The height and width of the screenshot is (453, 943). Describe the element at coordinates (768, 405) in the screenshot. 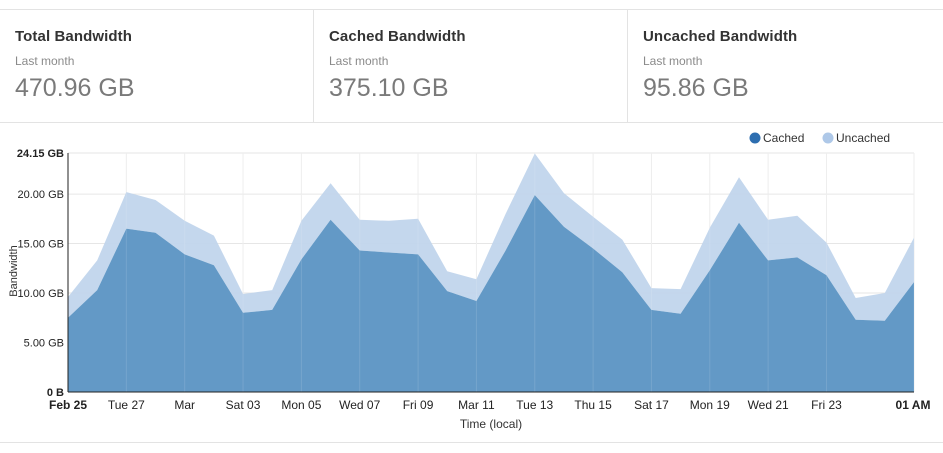

I see `x-tick-label: Wed 21` at that location.